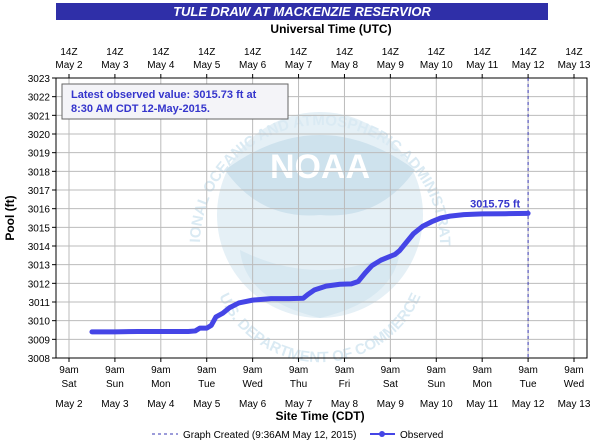  I want to click on top-tick-date: May 8, so click(345, 65).